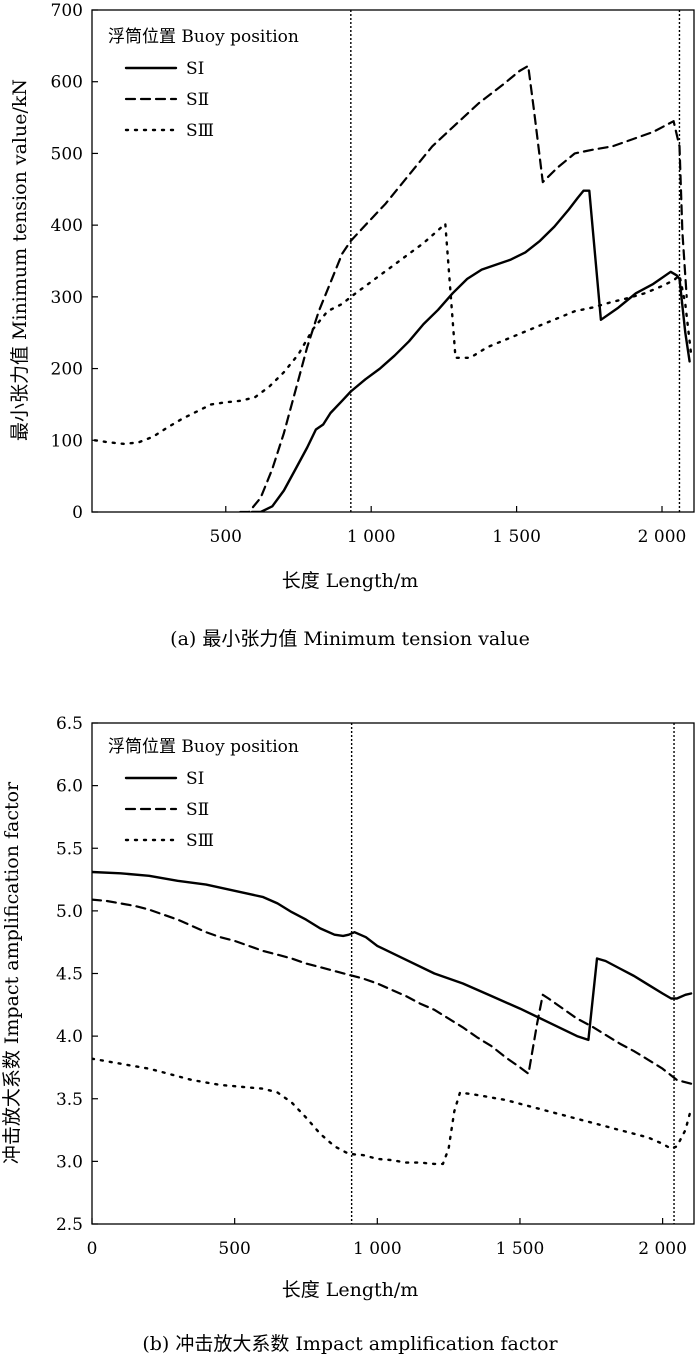 The image size is (700, 1359). I want to click on y-tick-label: 600, so click(67, 83).